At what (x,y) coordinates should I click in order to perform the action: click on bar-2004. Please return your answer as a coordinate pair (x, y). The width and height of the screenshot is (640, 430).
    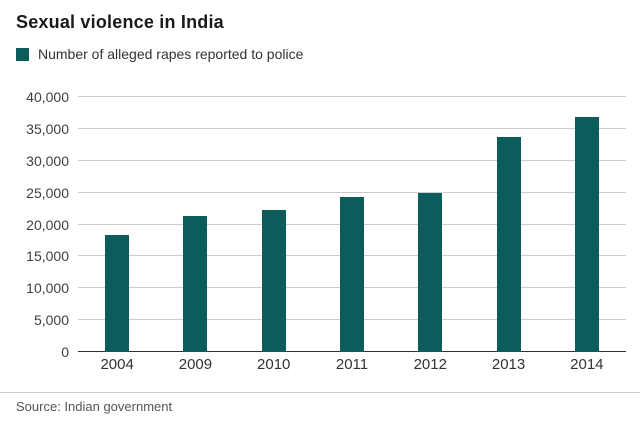
    Looking at the image, I should click on (117, 293).